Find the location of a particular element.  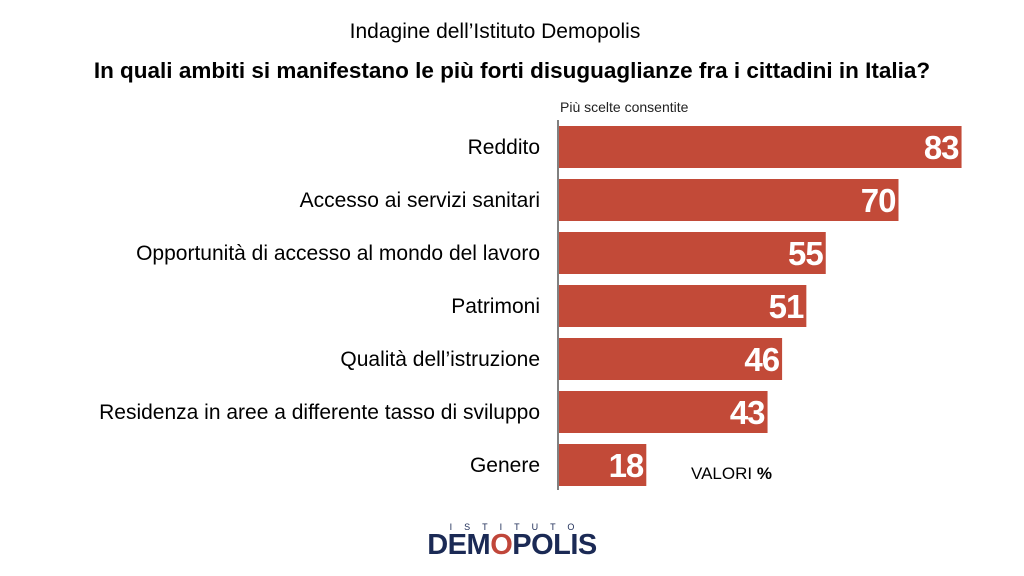

category-label-6: Genere is located at coordinates (505, 465).